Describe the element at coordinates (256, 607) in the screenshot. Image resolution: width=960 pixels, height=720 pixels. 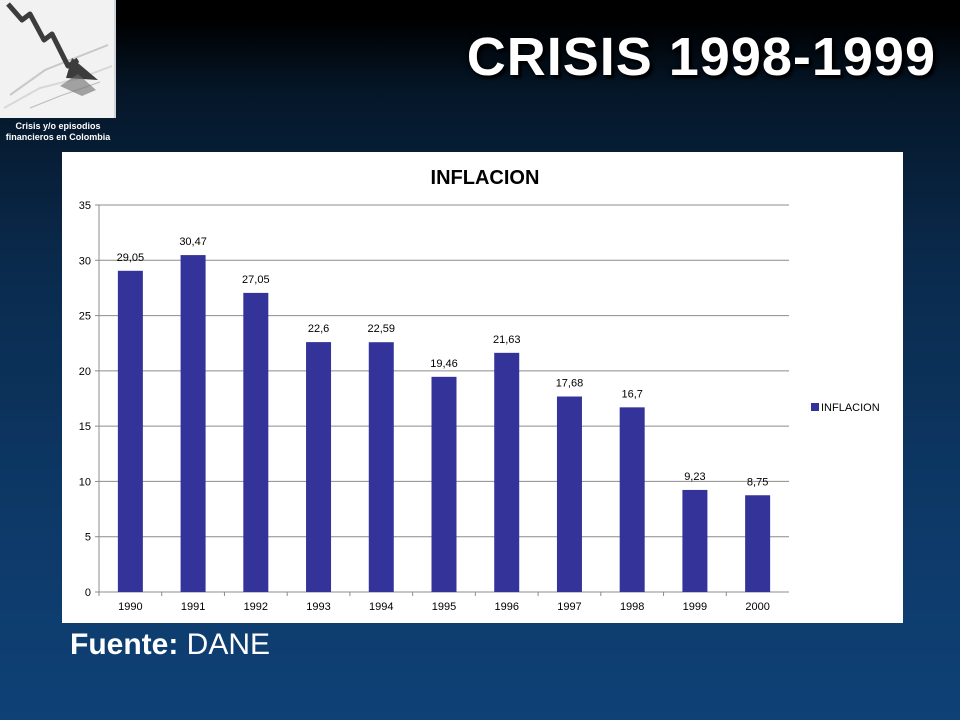
I see `x-tick-label: 1992` at that location.